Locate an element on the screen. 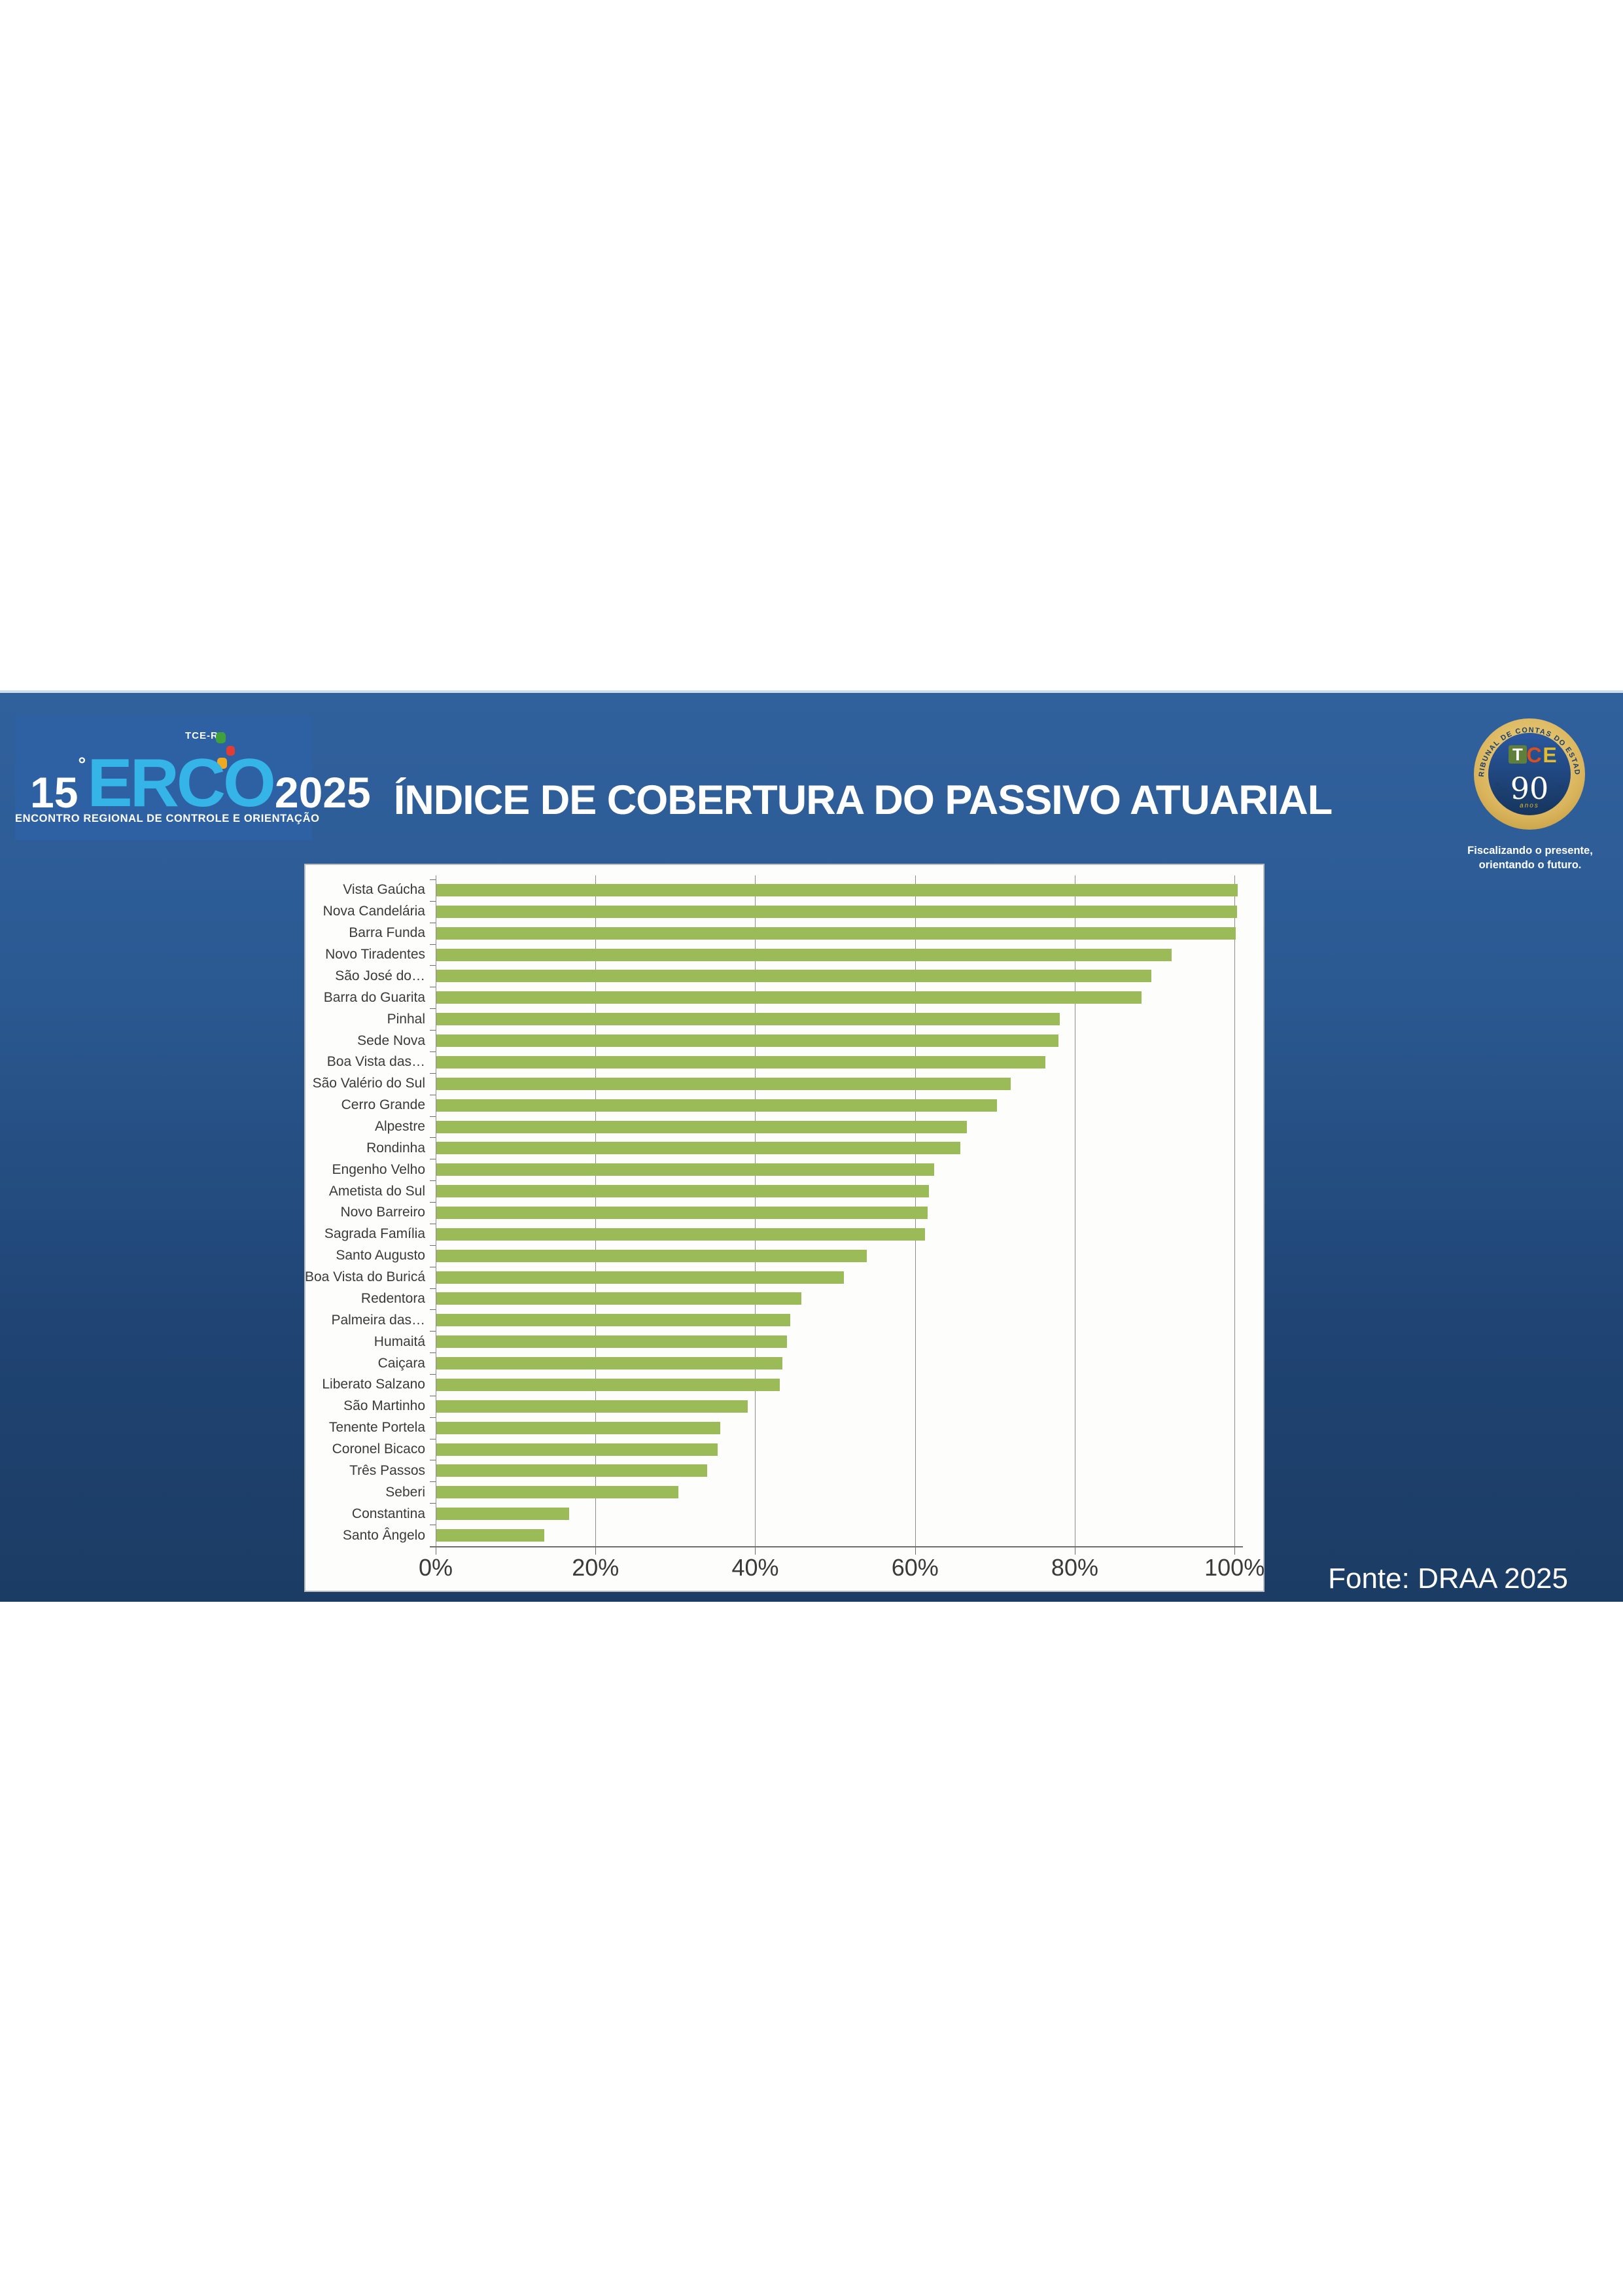 The height and width of the screenshot is (2296, 1623). source-note: Fonte: DRAA 2025 is located at coordinates (1448, 1579).